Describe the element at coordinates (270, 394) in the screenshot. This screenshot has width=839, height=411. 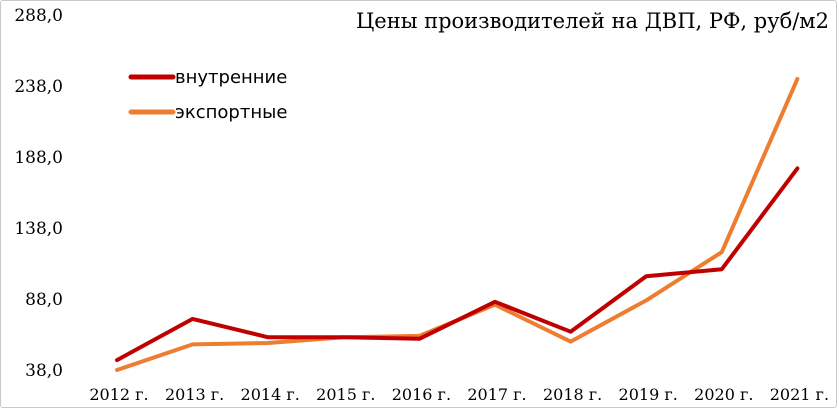
I see `x-tick-label: 2014 г.` at that location.